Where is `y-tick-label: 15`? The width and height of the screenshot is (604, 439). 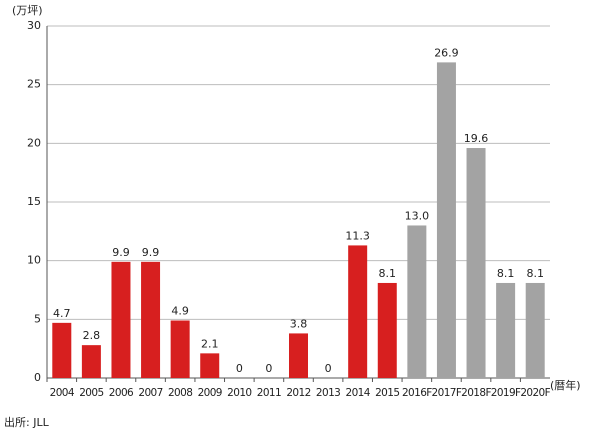 y-tick-label: 15 is located at coordinates (34, 201).